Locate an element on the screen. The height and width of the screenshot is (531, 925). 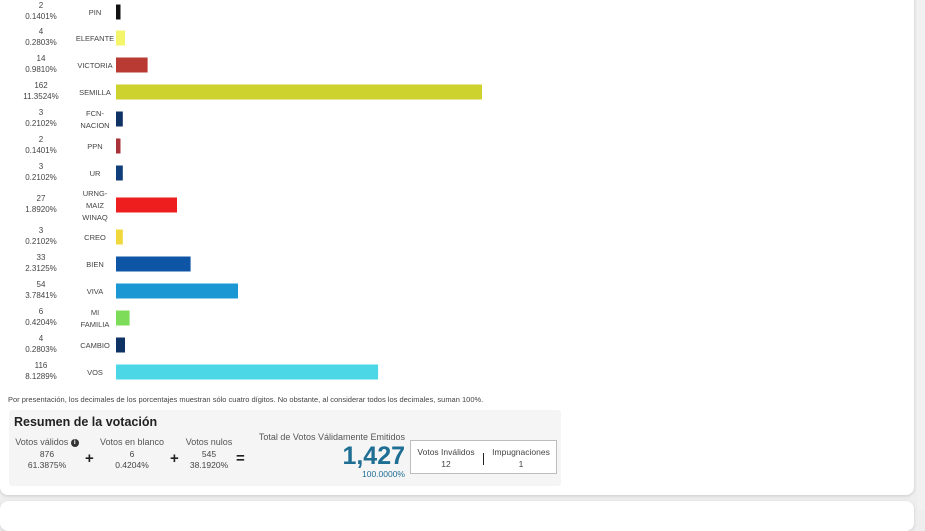
total-label: Total de Votos Válidamente Emitidos is located at coordinates (331, 437).